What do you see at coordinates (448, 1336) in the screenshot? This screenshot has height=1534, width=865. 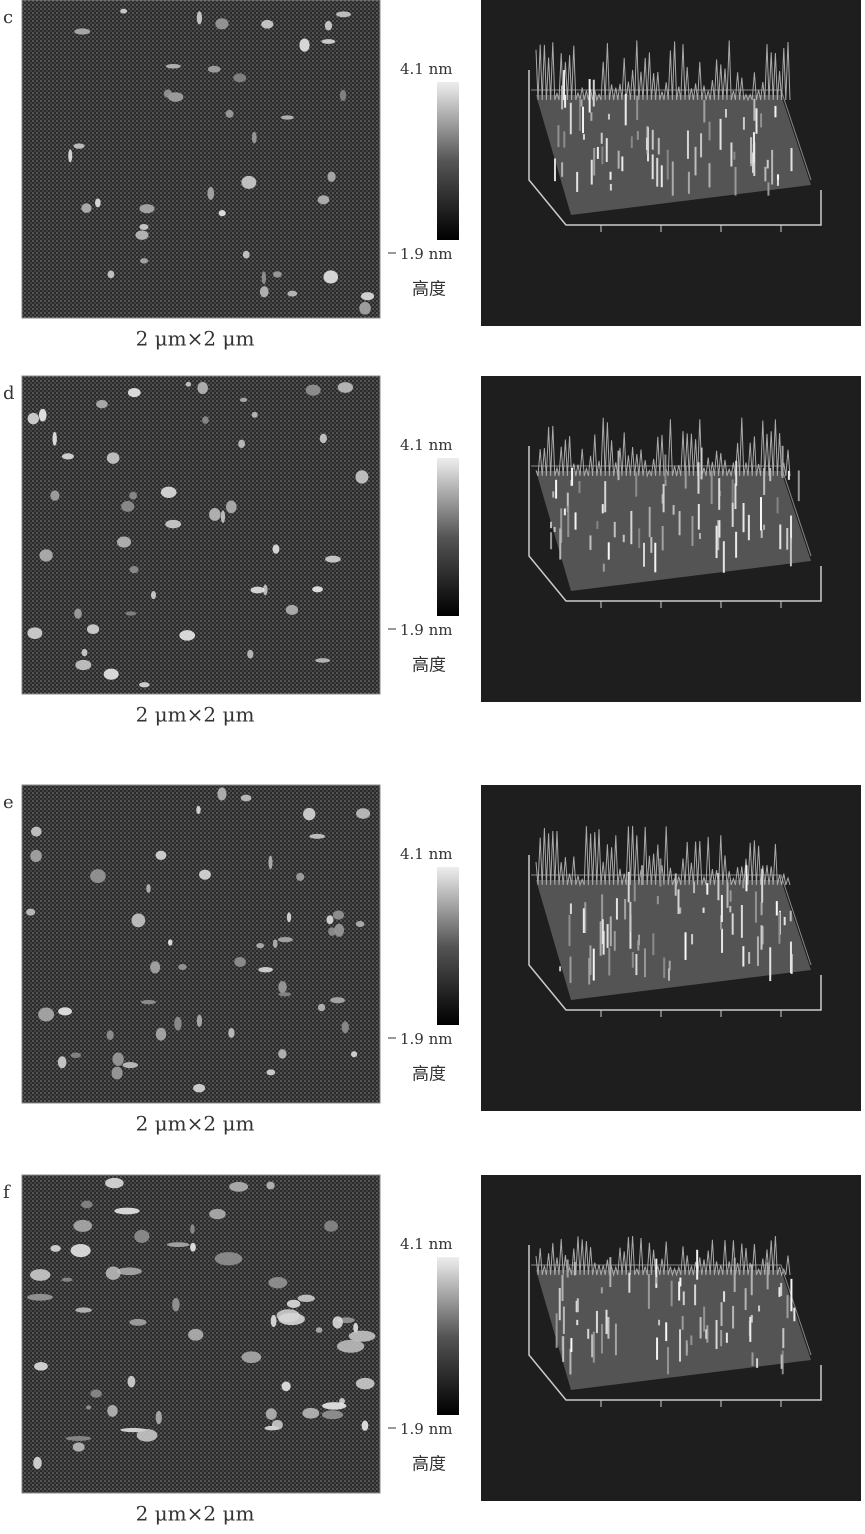 I see `color-bar` at bounding box center [448, 1336].